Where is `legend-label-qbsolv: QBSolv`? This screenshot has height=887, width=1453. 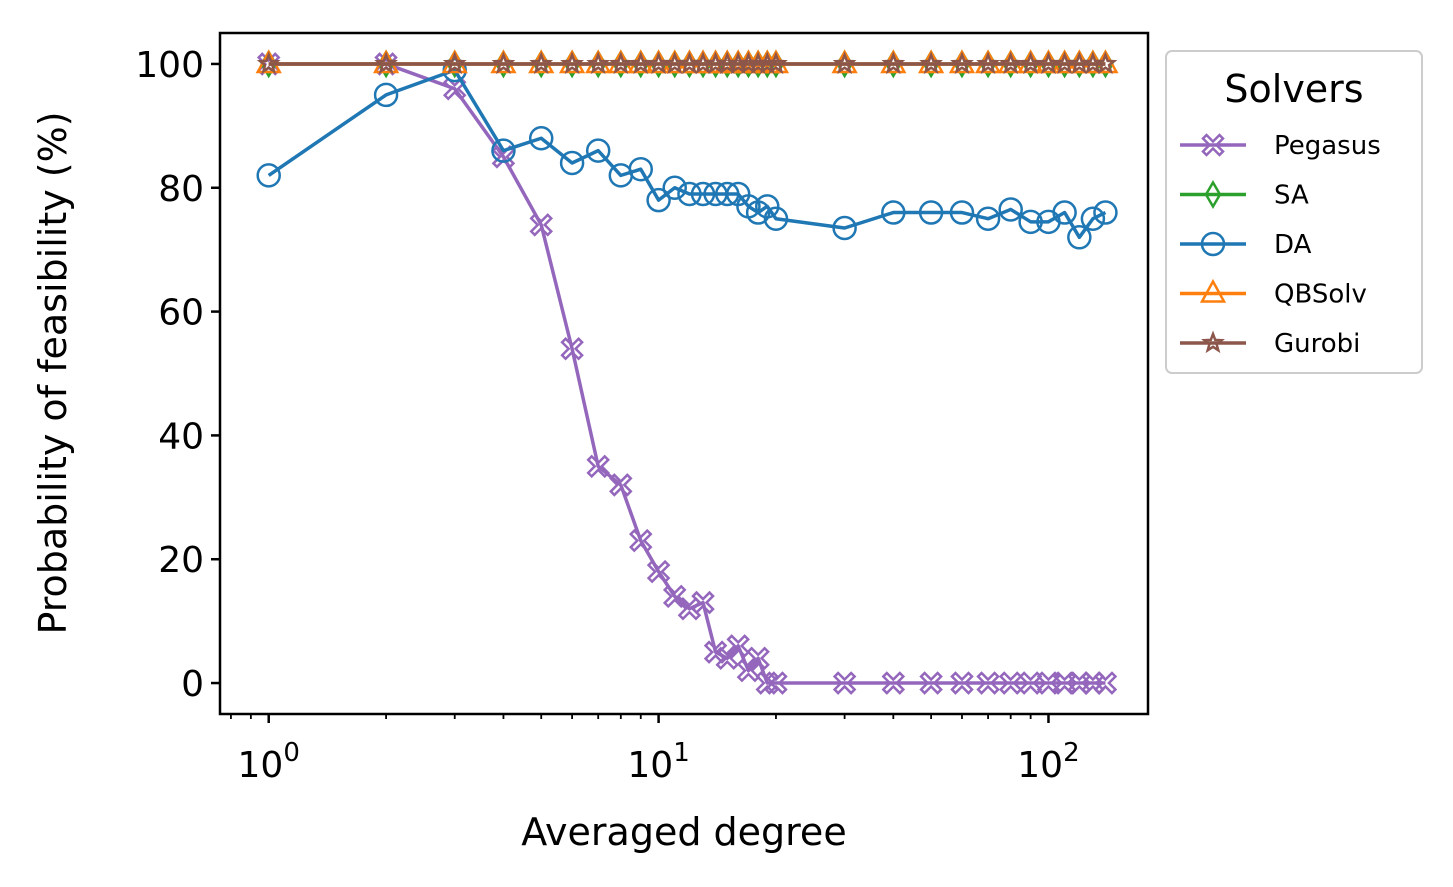
legend-label-qbsolv: QBSolv is located at coordinates (1320, 295).